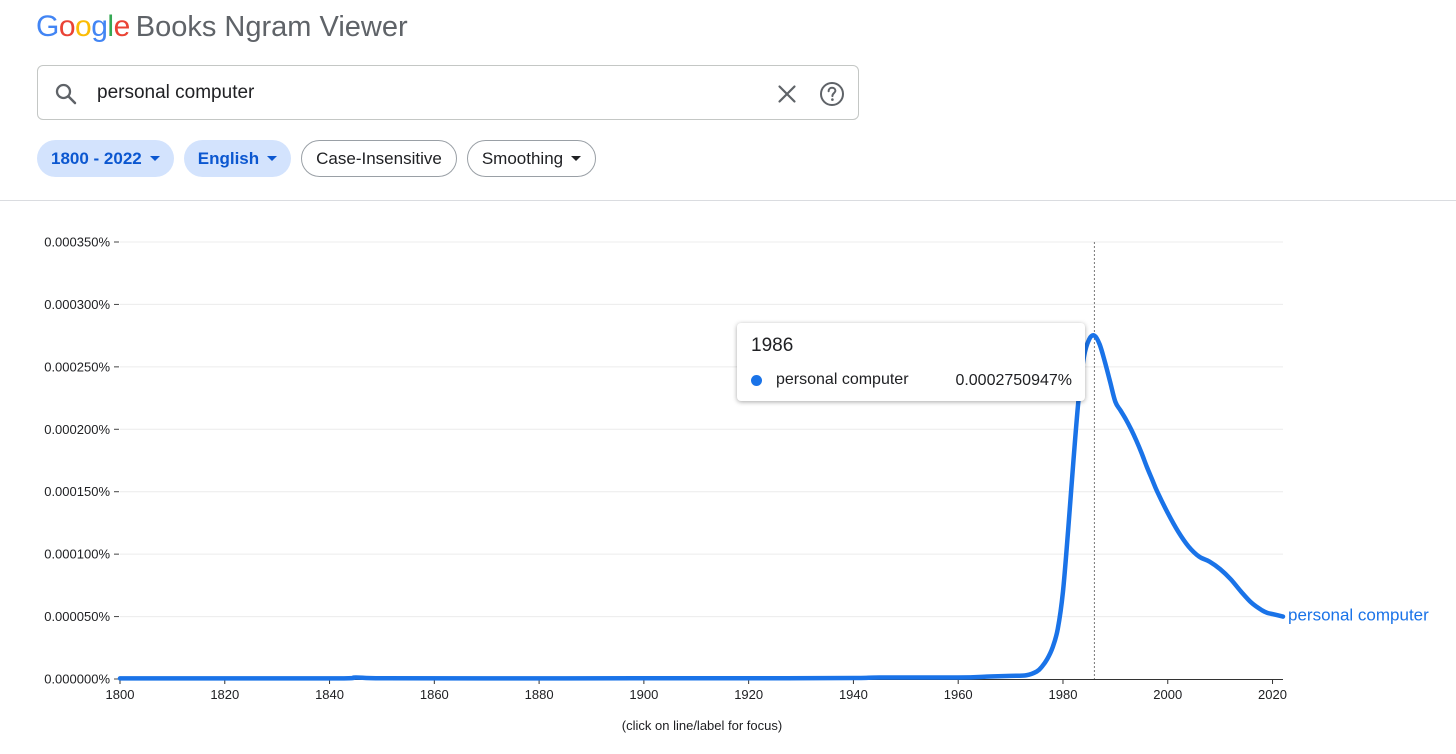  Describe the element at coordinates (77, 679) in the screenshot. I see `y-tick-label: 0.000000%` at that location.